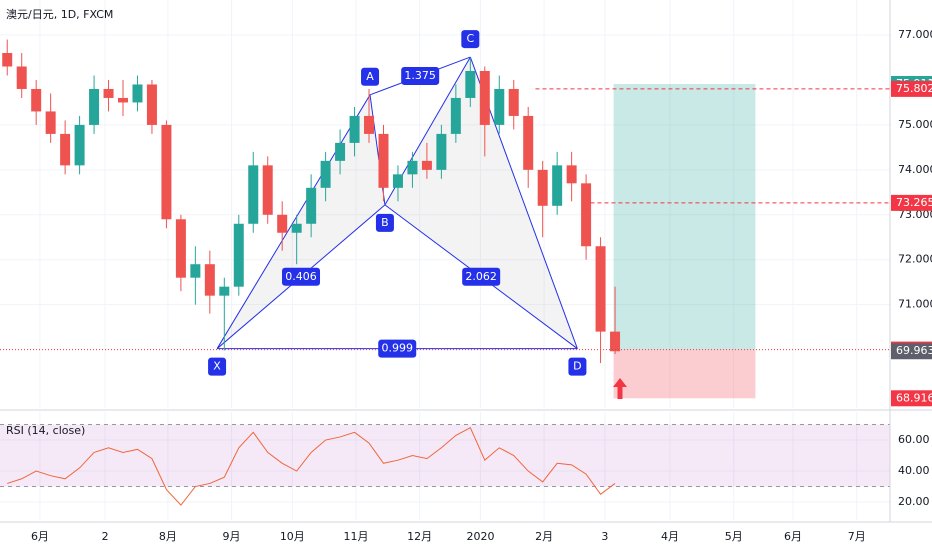 Image resolution: width=932 pixels, height=550 pixels. I want to click on point-label: A, so click(370, 76).